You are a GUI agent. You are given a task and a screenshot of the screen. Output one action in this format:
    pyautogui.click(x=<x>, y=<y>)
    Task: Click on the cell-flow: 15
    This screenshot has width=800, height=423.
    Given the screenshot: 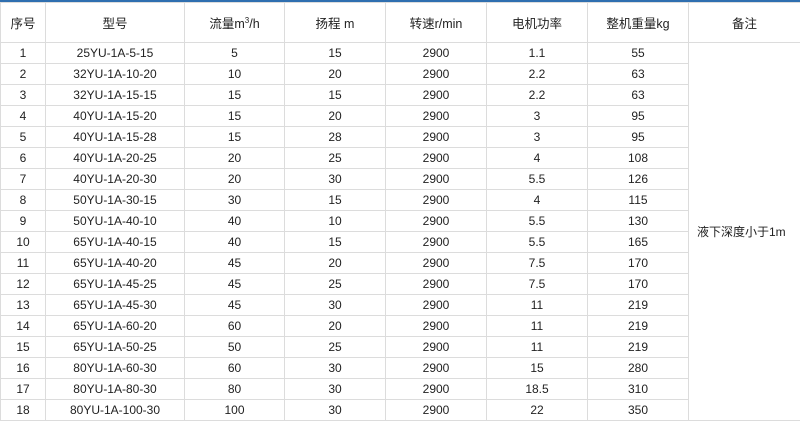 What is the action you would take?
    pyautogui.click(x=234, y=137)
    